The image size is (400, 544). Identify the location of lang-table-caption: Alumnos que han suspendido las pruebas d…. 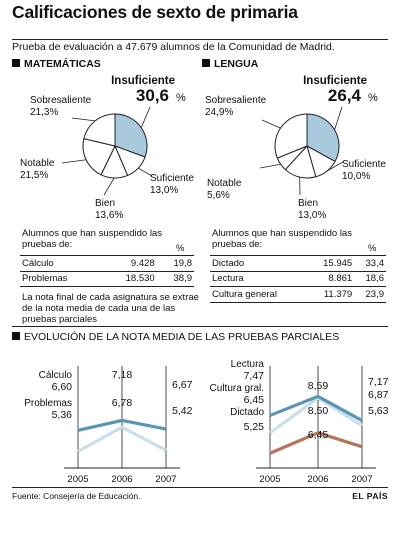
(282, 239).